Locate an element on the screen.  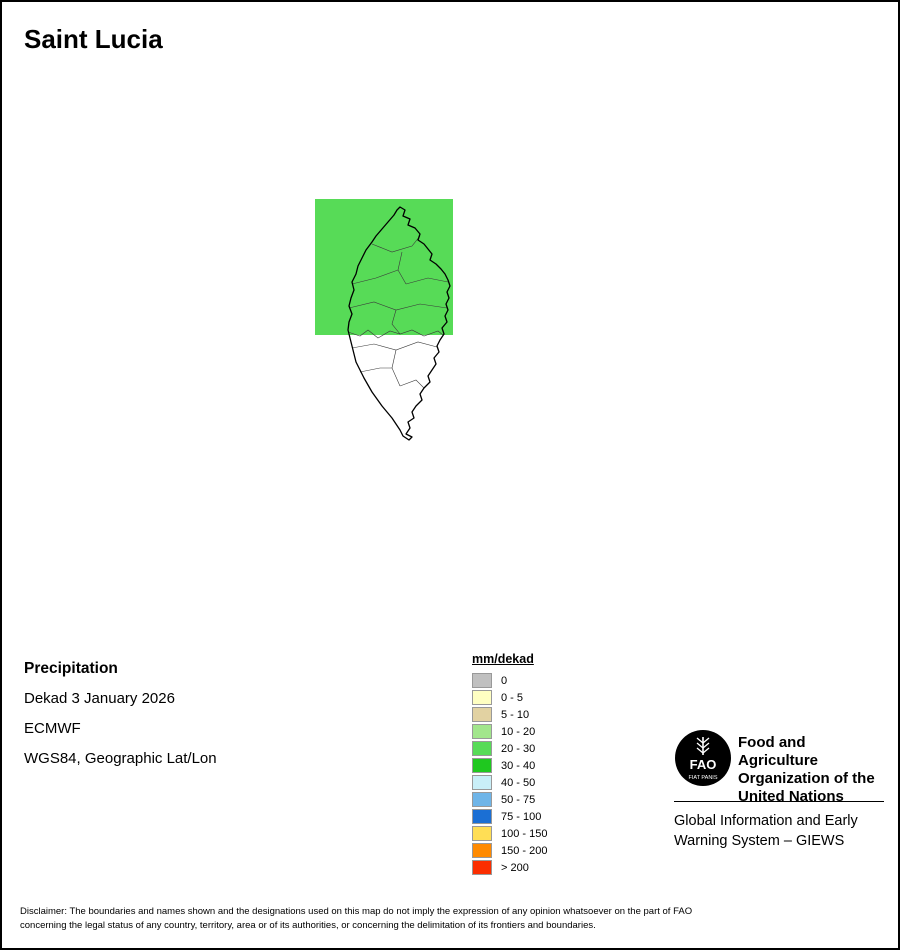
metadata-source: ECMWF is located at coordinates (52, 728).